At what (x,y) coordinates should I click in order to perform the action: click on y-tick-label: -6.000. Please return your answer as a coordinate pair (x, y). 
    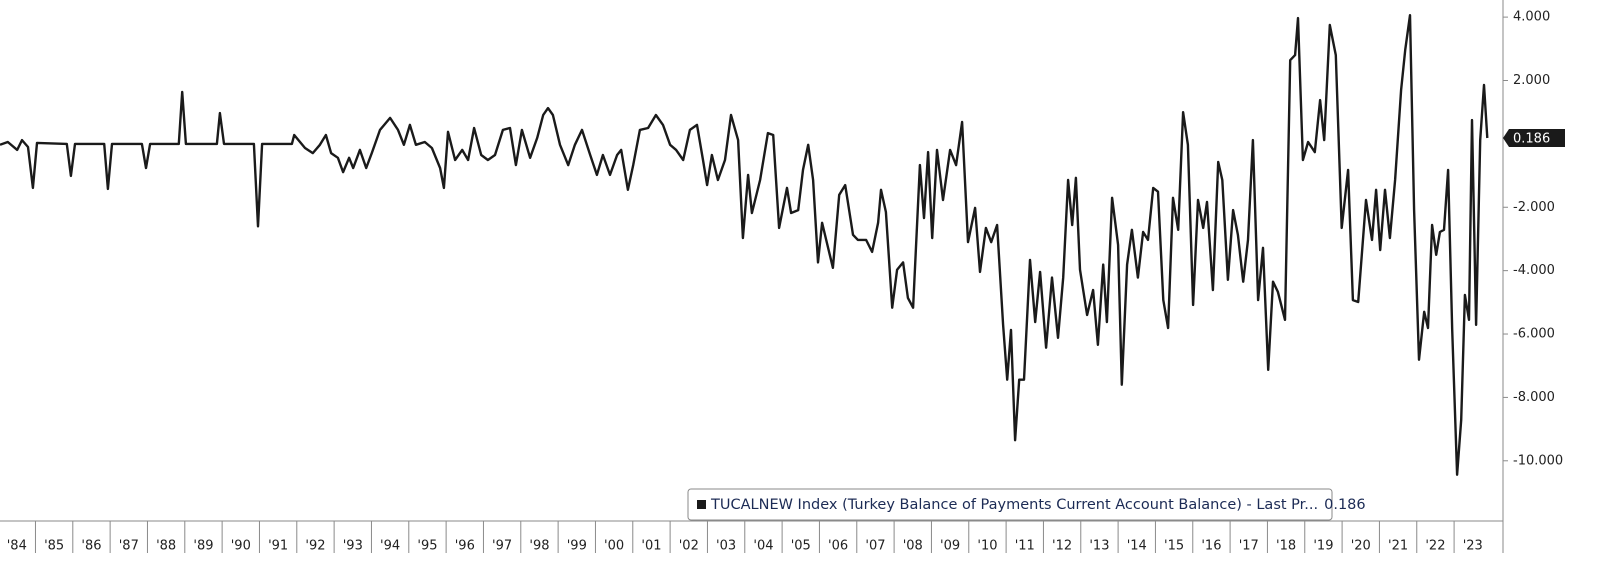
    Looking at the image, I should click on (1534, 334).